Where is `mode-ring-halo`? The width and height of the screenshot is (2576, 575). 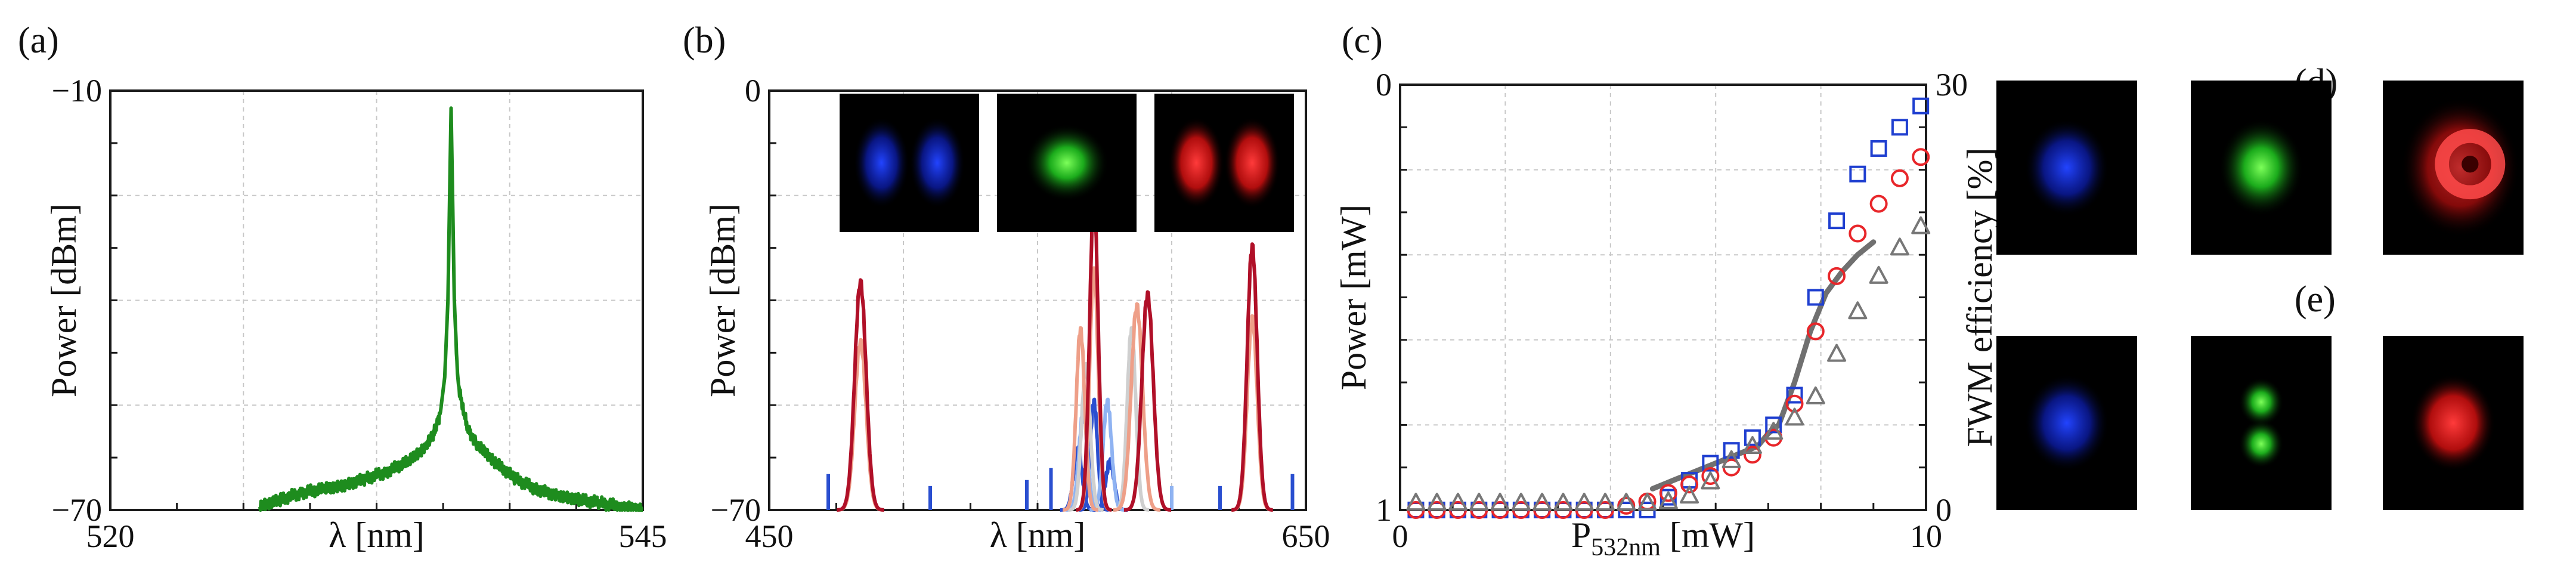 mode-ring-halo is located at coordinates (2460, 167).